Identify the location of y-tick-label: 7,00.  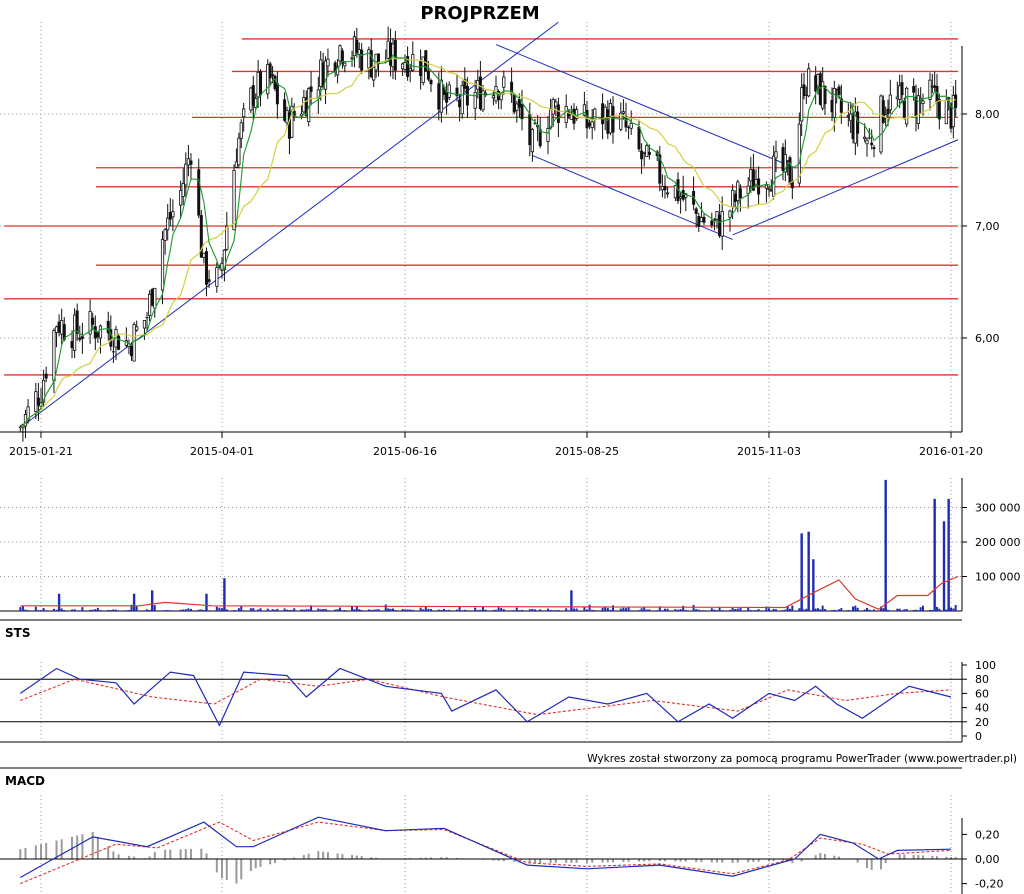
(987, 226).